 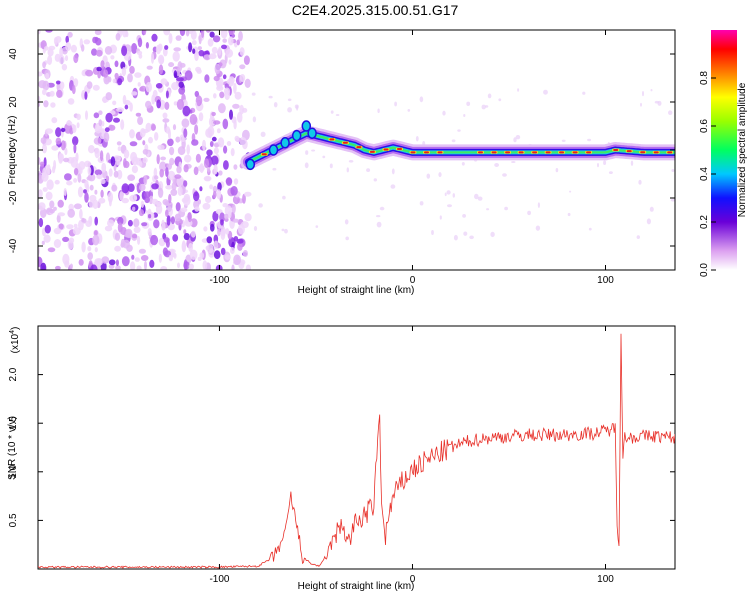 What do you see at coordinates (13, 423) in the screenshot?
I see `snr-ytick-label: 1.5` at bounding box center [13, 423].